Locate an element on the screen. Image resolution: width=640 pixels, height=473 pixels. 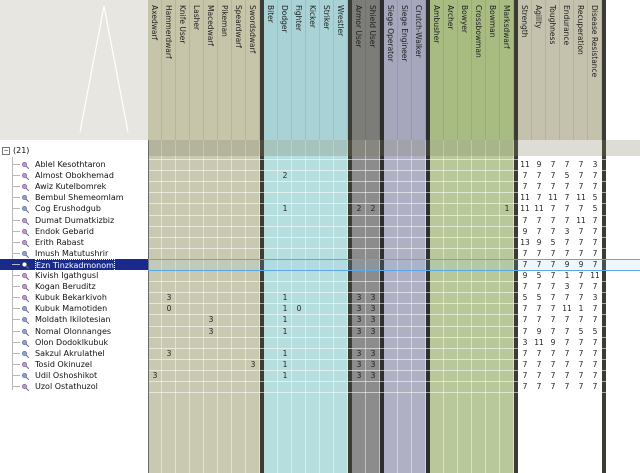
column-header: Recuperation is located at coordinates (581, 70).